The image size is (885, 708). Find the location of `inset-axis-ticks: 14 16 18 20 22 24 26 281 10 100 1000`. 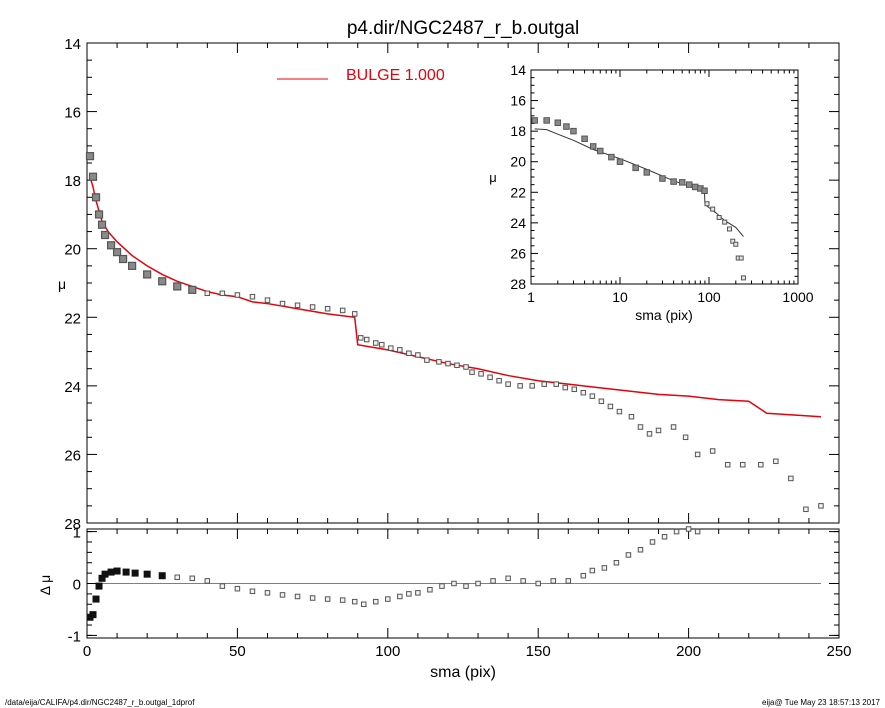

inset-axis-ticks: 14 16 18 20 22 24 26 281 10 100 1000 is located at coordinates (661, 183).